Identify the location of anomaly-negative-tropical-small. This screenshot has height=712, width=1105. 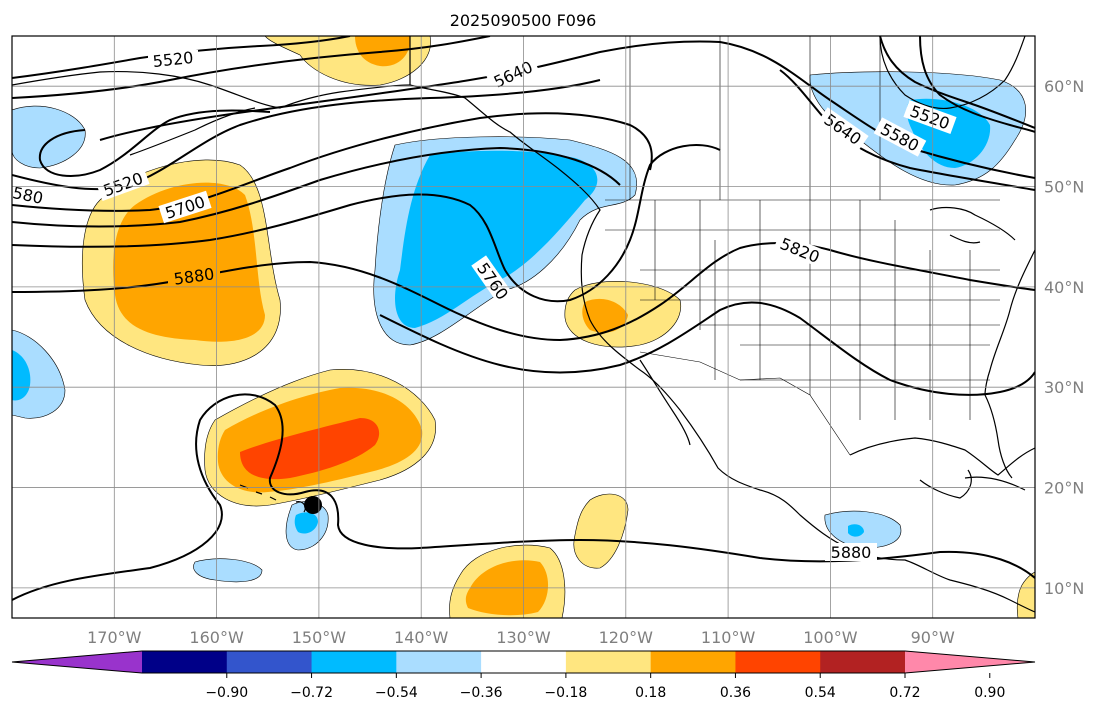
(228, 570).